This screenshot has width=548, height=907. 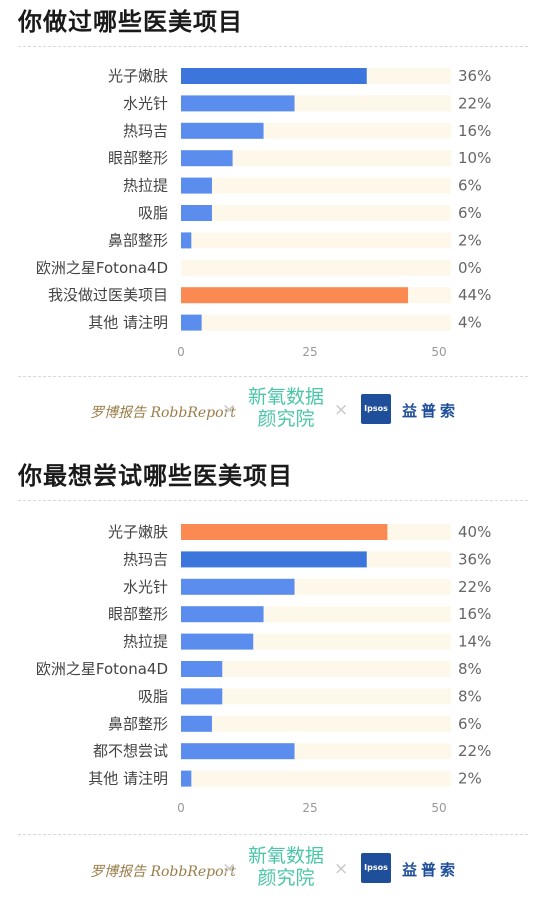 I want to click on category-label: 欧洲之星Fotona4D, so click(x=102, y=268).